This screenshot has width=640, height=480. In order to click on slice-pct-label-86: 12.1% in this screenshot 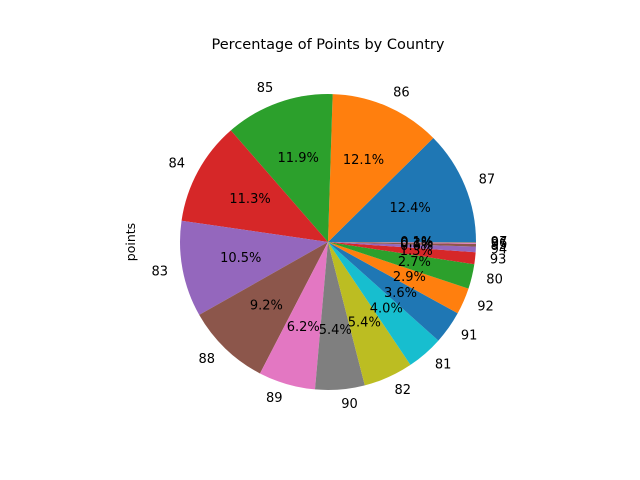, I will do `click(363, 160)`.